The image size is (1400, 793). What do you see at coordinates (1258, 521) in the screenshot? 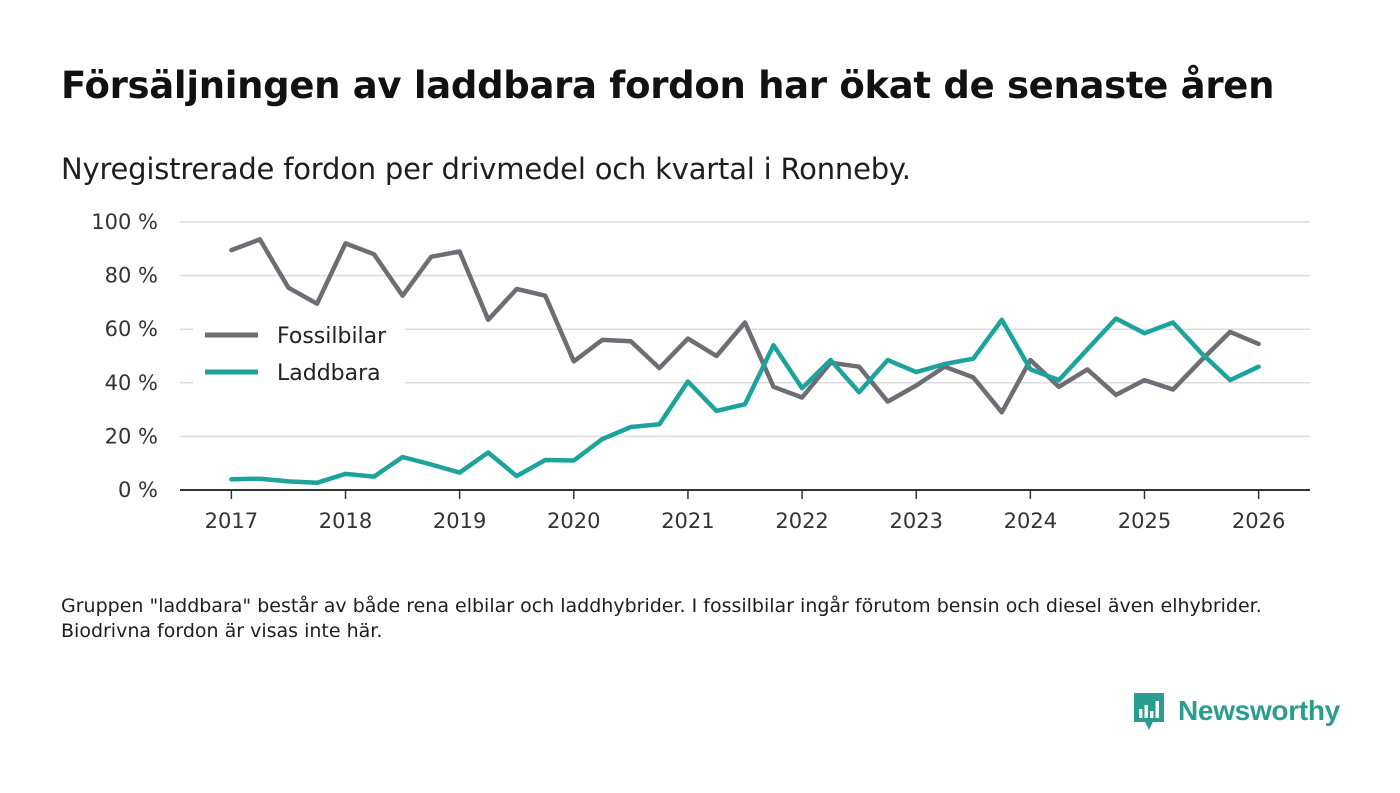
I see `x-tick-label: 2026` at bounding box center [1258, 521].